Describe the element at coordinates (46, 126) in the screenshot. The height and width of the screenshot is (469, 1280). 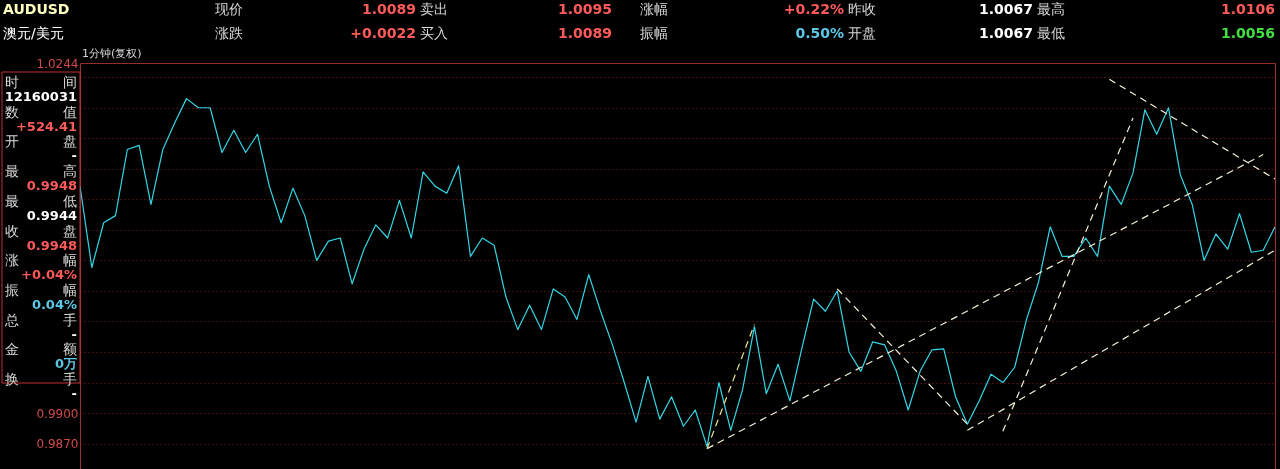
I see `text: +524.41` at that location.